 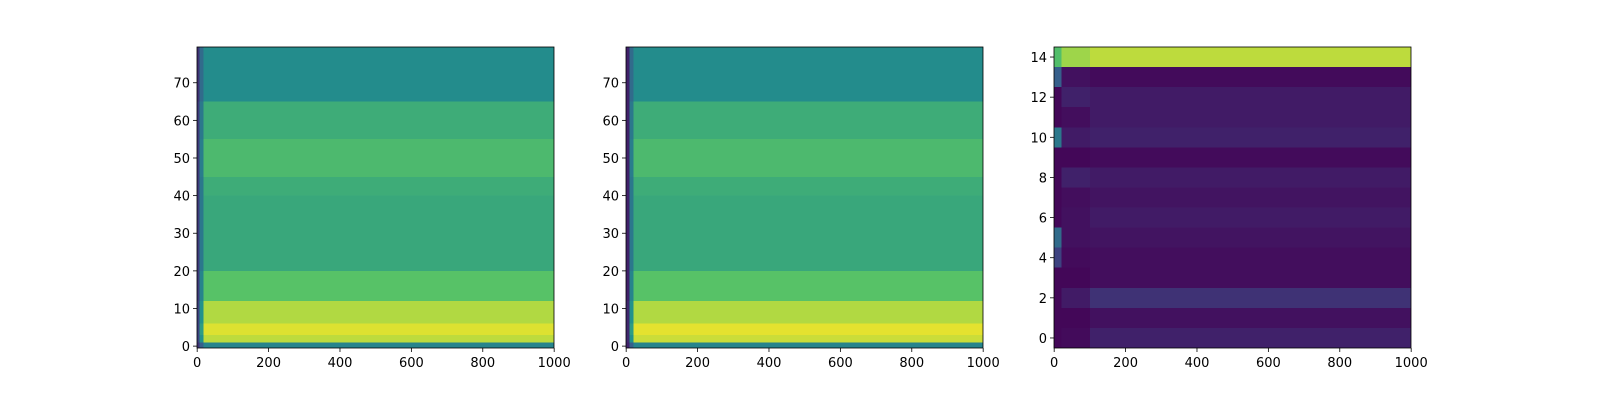 What do you see at coordinates (615, 347) in the screenshot?
I see `y-tick-label: 0` at bounding box center [615, 347].